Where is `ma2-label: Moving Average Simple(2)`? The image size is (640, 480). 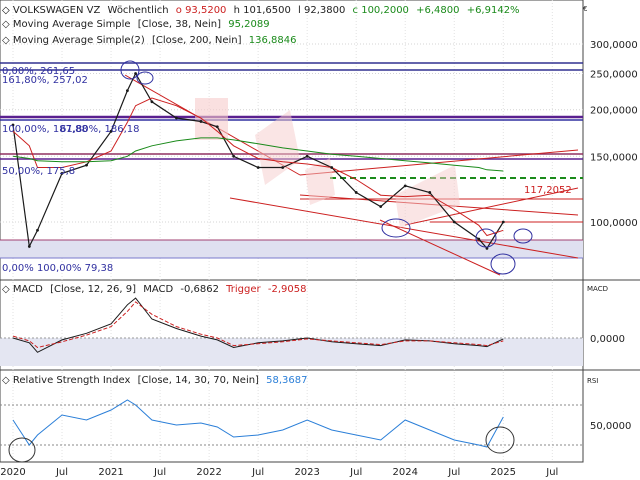 ma2-label: Moving Average Simple(2) is located at coordinates (79, 40).